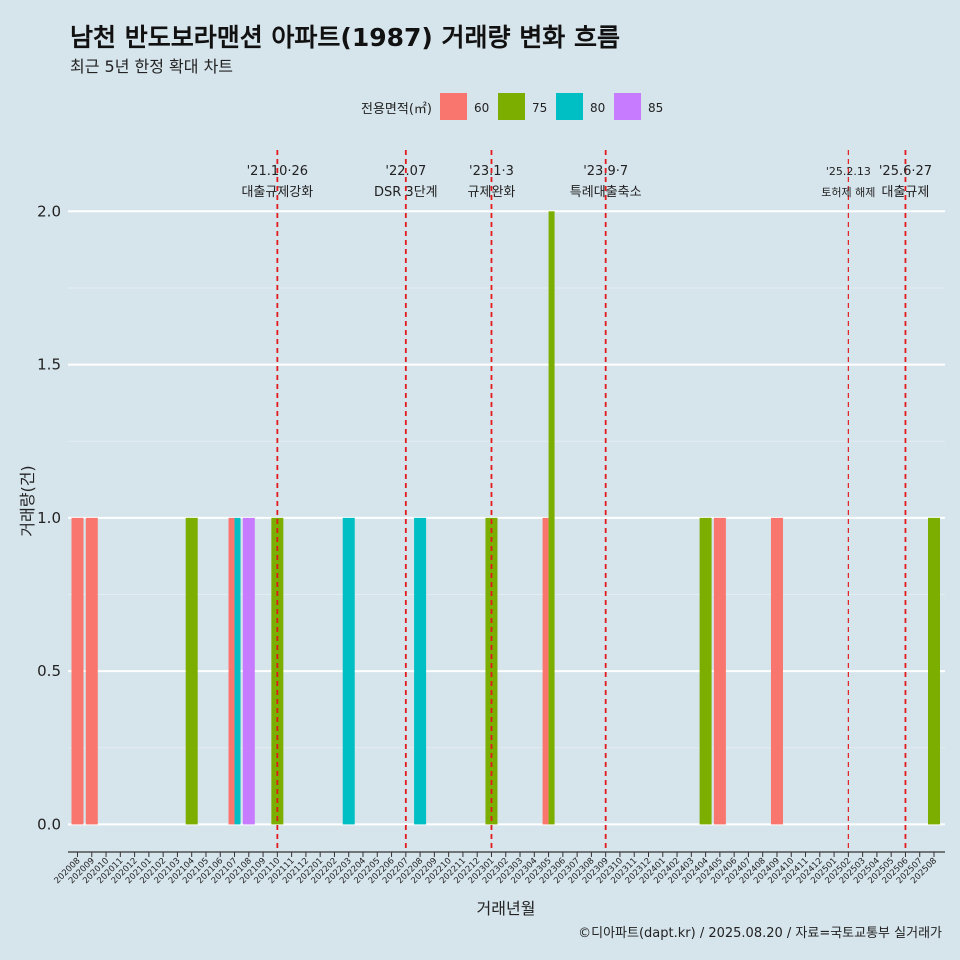 This screenshot has height=960, width=960. I want to click on event-date-label: '25.2.13, so click(848, 171).